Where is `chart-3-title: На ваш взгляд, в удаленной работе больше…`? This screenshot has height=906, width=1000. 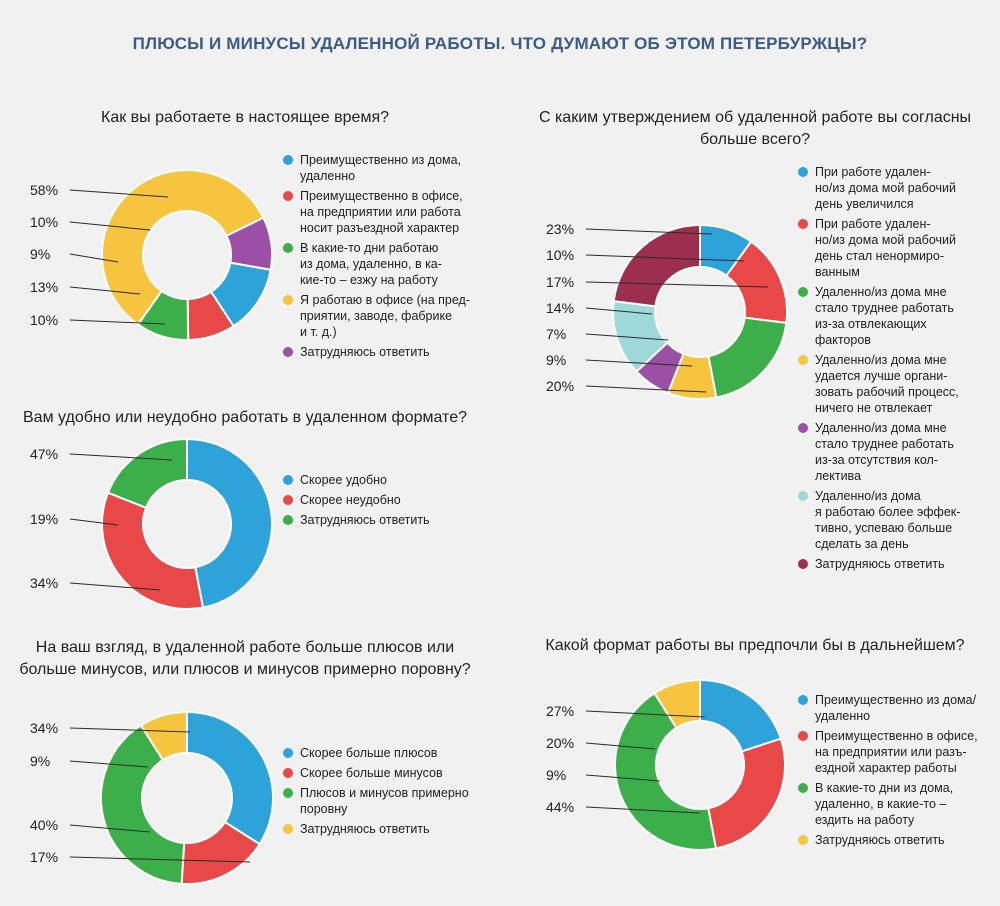
chart-3-title: На ваш взгляд, в удаленной работе больше… is located at coordinates (245, 658).